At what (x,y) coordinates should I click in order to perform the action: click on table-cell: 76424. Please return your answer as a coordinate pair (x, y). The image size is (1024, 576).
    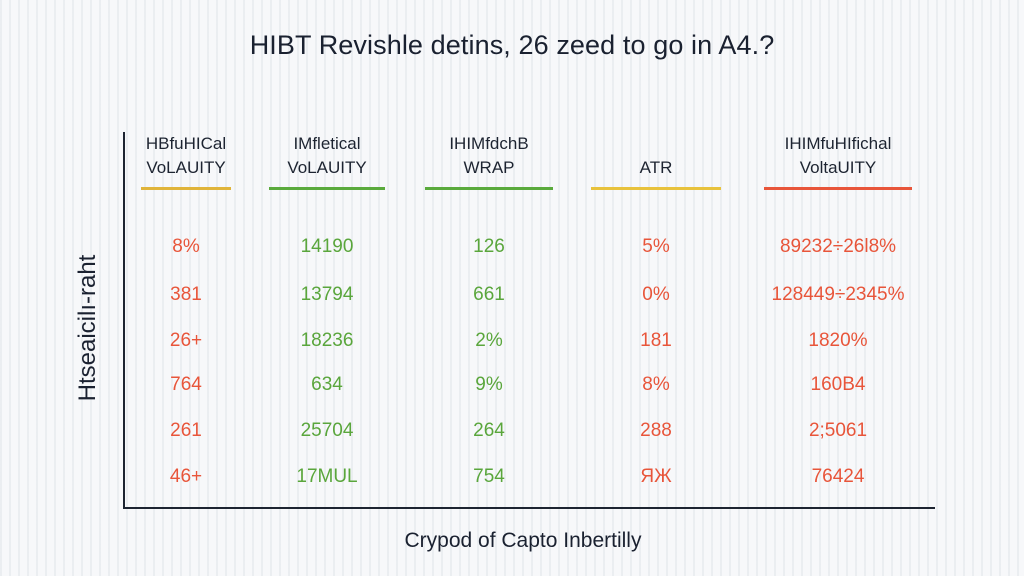
    Looking at the image, I should click on (838, 476).